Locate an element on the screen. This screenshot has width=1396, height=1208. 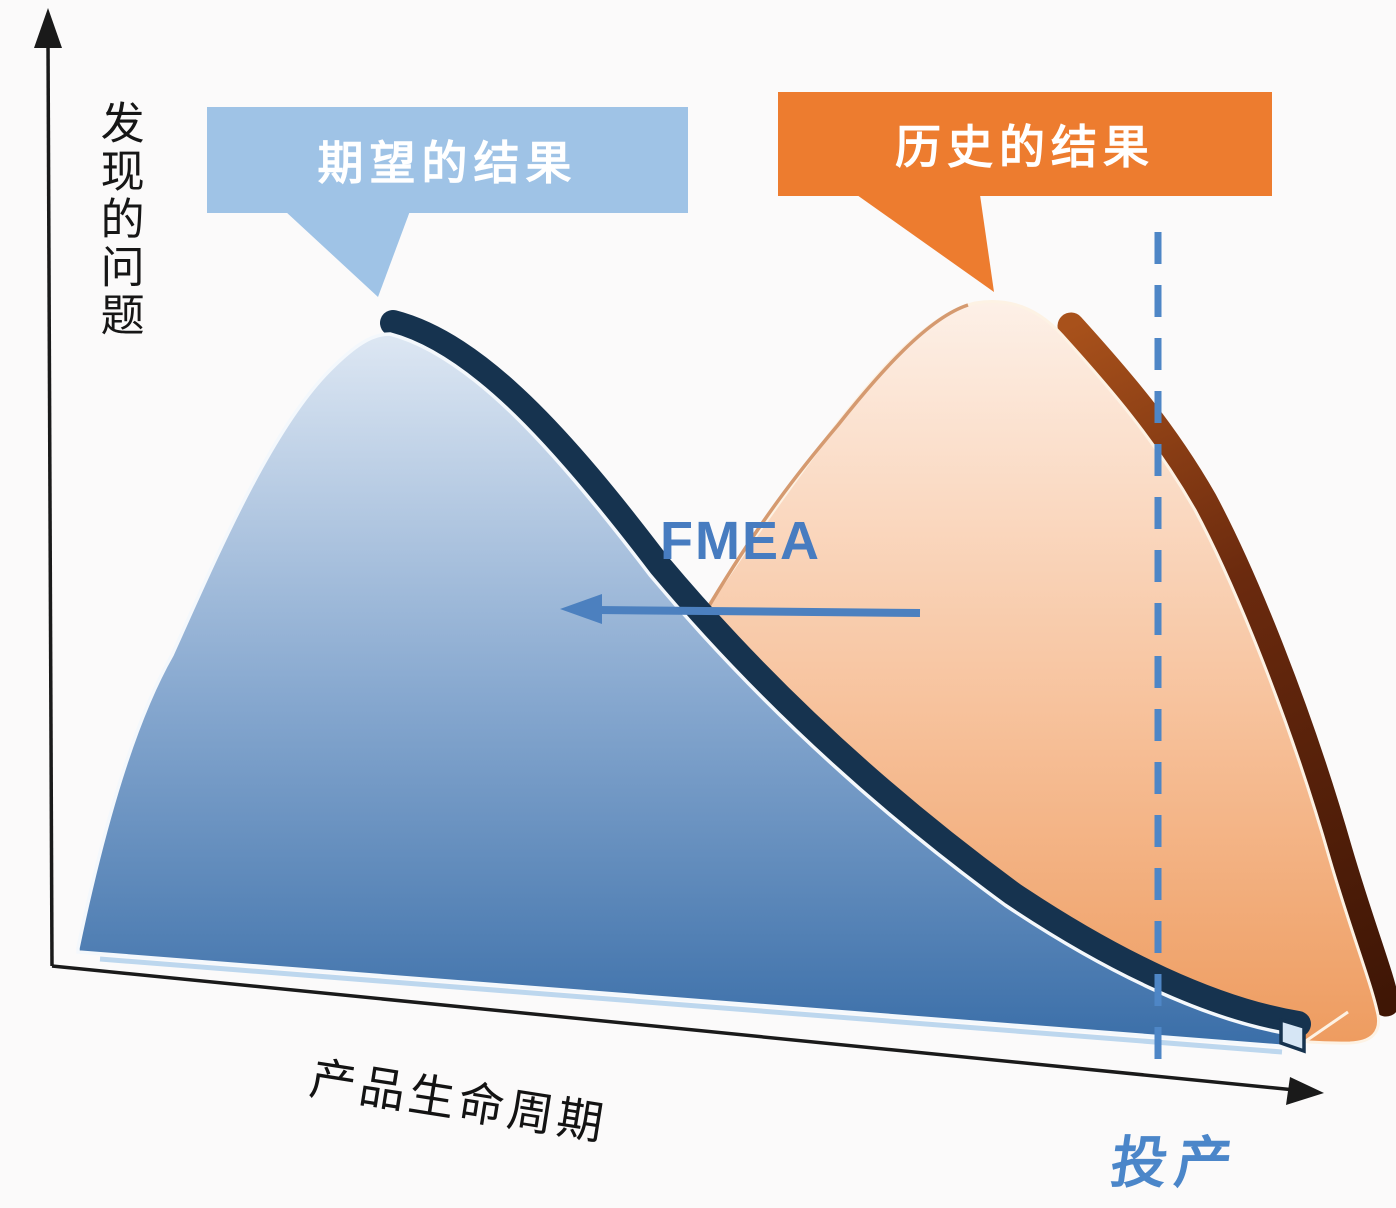
y-axis-arrow-icon is located at coordinates (48, 28).